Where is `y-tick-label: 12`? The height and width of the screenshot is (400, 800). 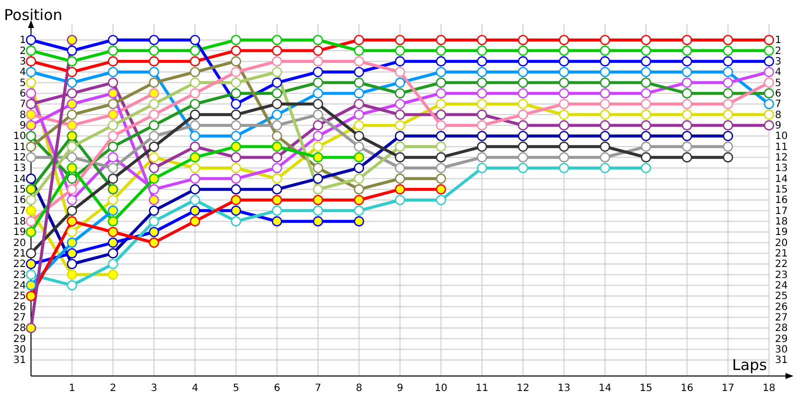 y-tick-label: 12 is located at coordinates (19, 158).